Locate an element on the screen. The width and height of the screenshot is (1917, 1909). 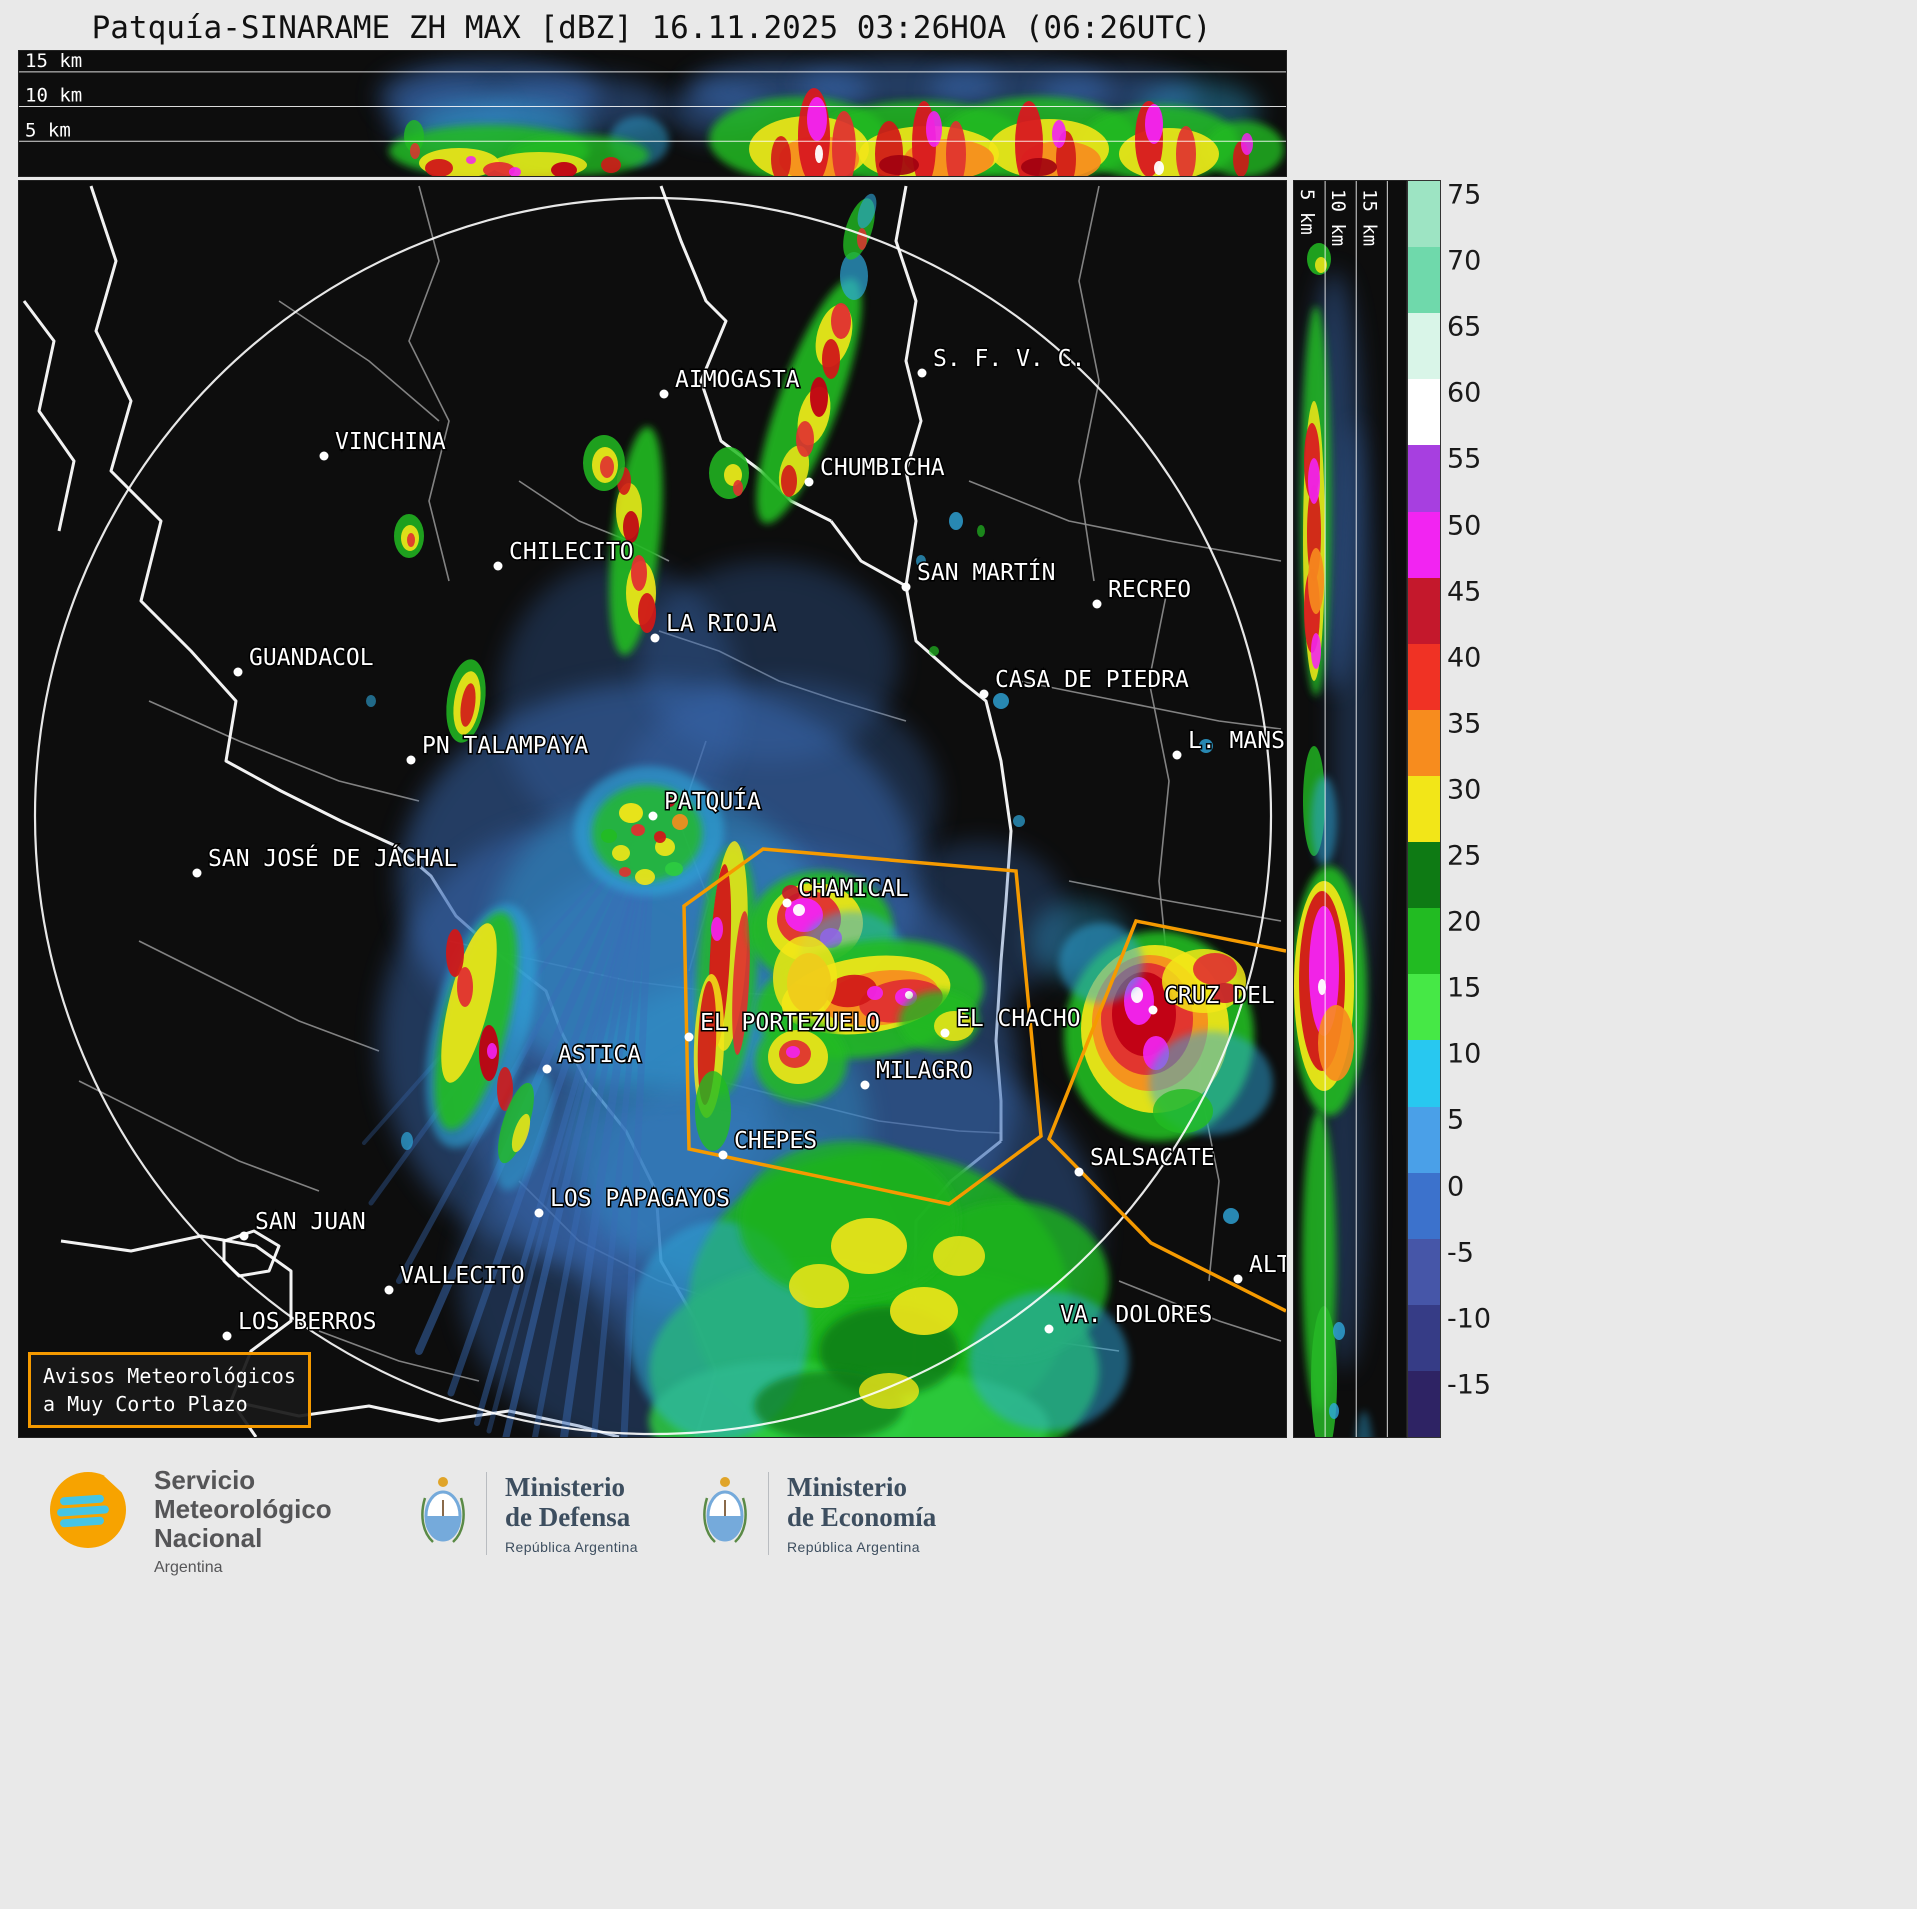
colorbar-tick: 55 is located at coordinates (1464, 459).